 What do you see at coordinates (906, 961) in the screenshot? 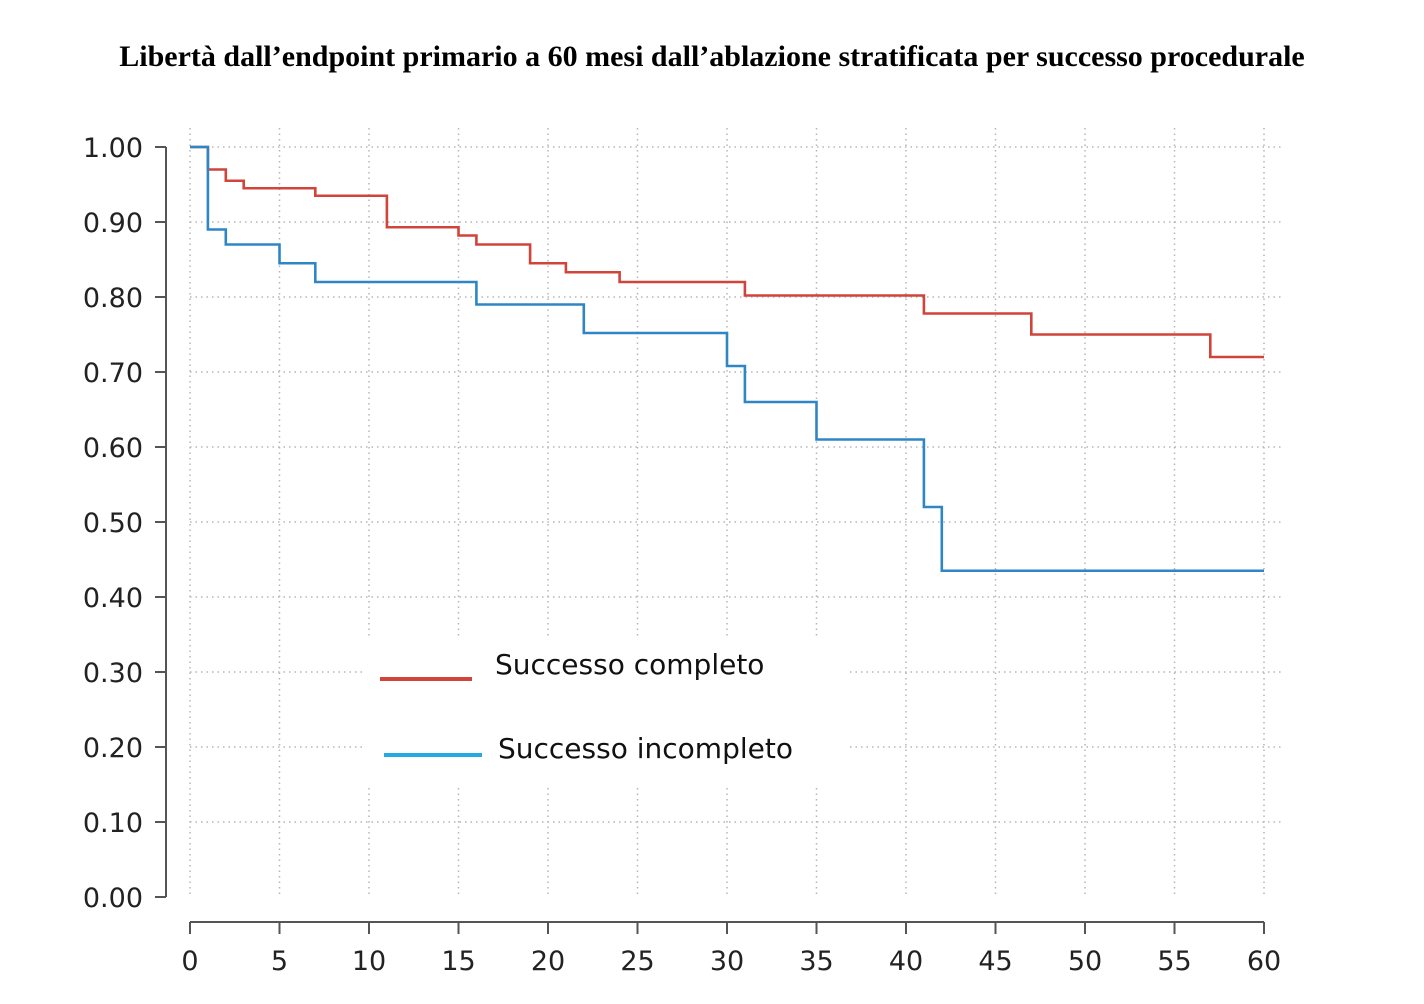
I see `x-tick-label: 40` at bounding box center [906, 961].